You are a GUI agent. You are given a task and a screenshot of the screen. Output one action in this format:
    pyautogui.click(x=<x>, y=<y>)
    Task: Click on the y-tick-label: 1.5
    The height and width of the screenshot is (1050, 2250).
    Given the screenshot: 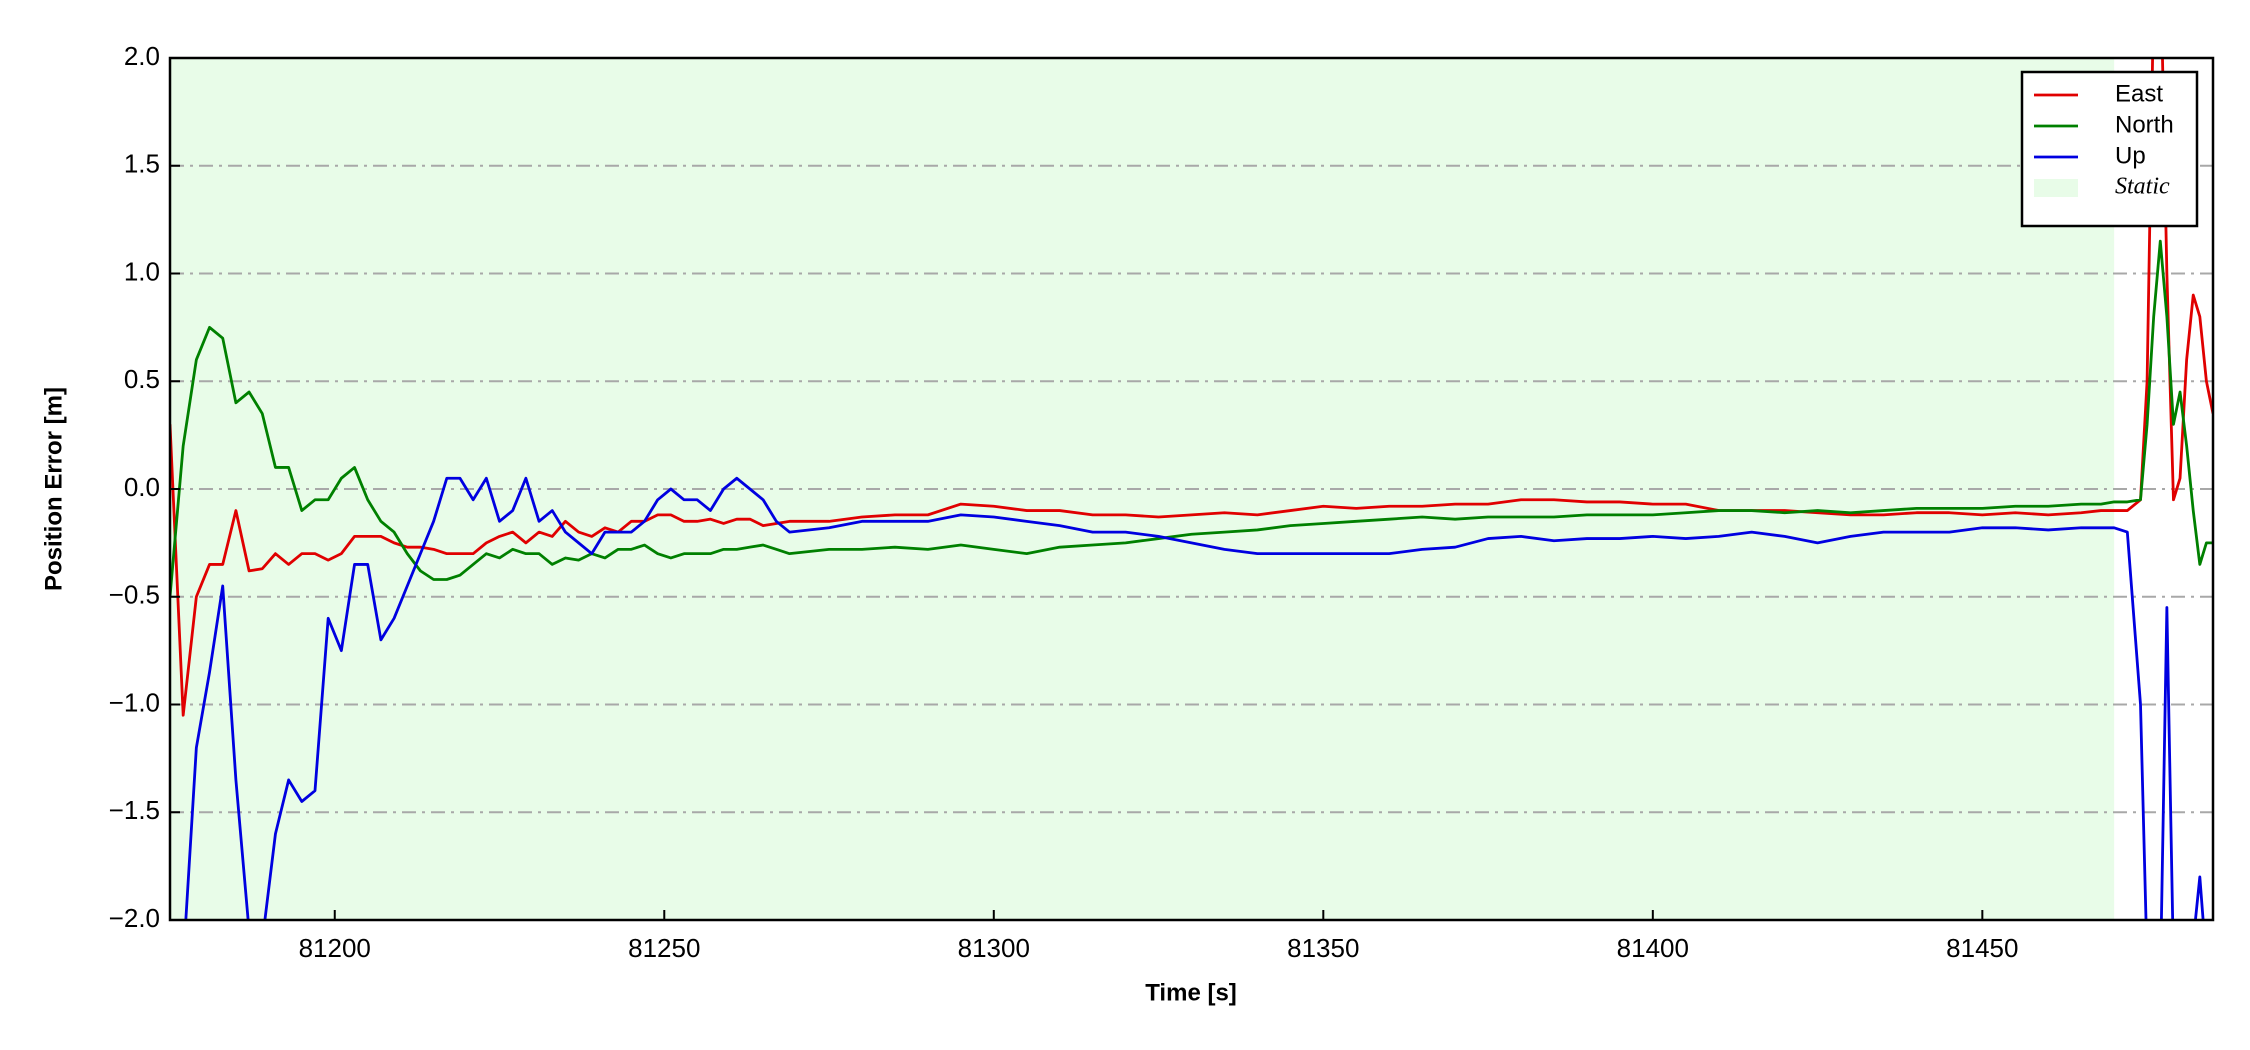 What is the action you would take?
    pyautogui.click(x=142, y=164)
    